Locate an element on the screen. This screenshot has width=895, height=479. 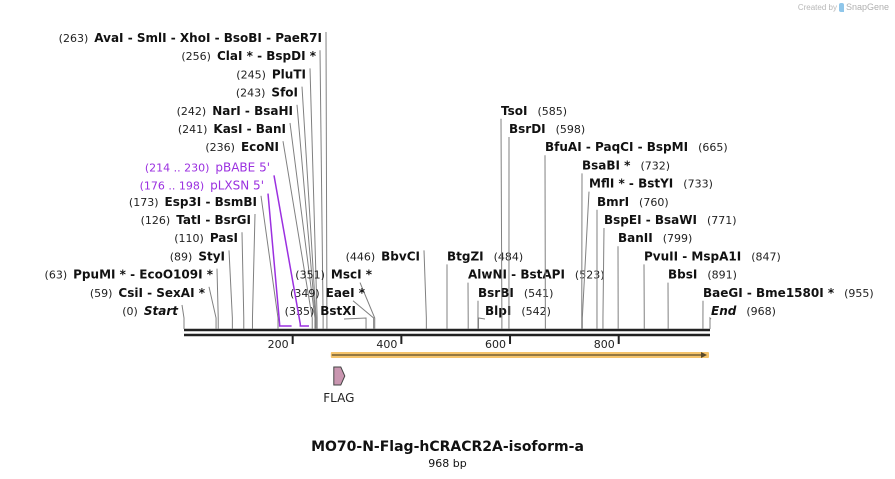
site-esp3i: (173) Esp3I - BsmBI is located at coordinates (204, 262).